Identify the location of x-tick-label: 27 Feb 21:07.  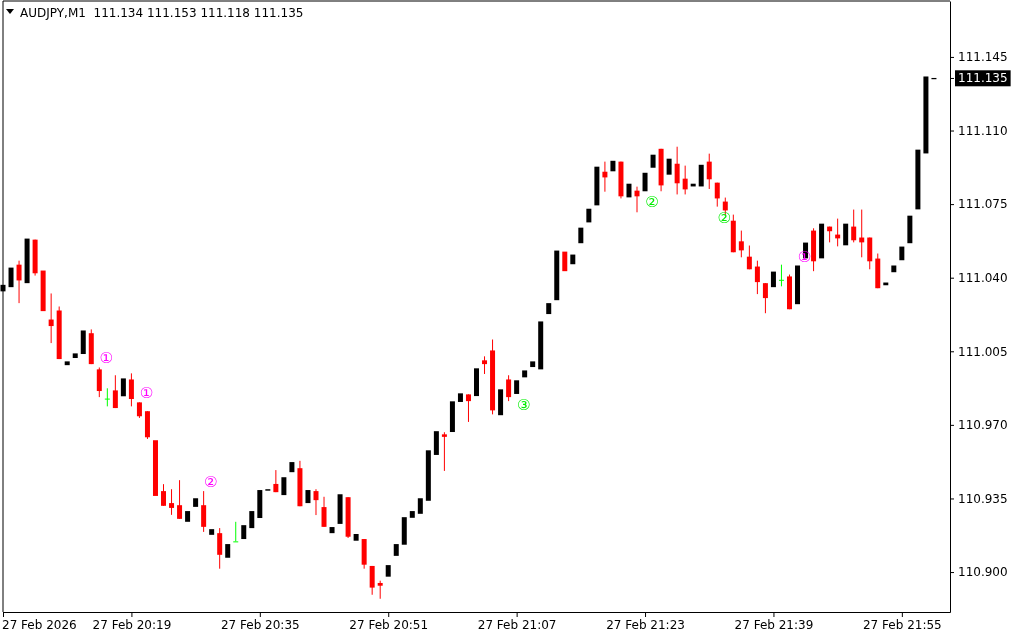
(517, 624).